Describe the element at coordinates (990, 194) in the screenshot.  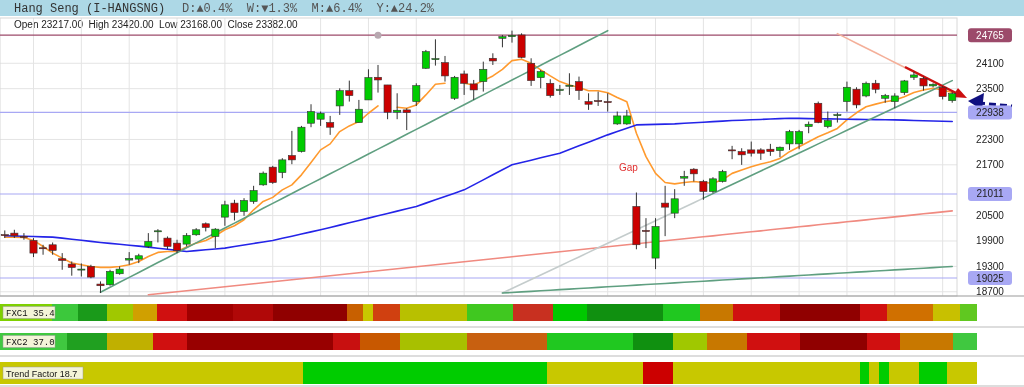
I see `ref-line-label: 21011` at that location.